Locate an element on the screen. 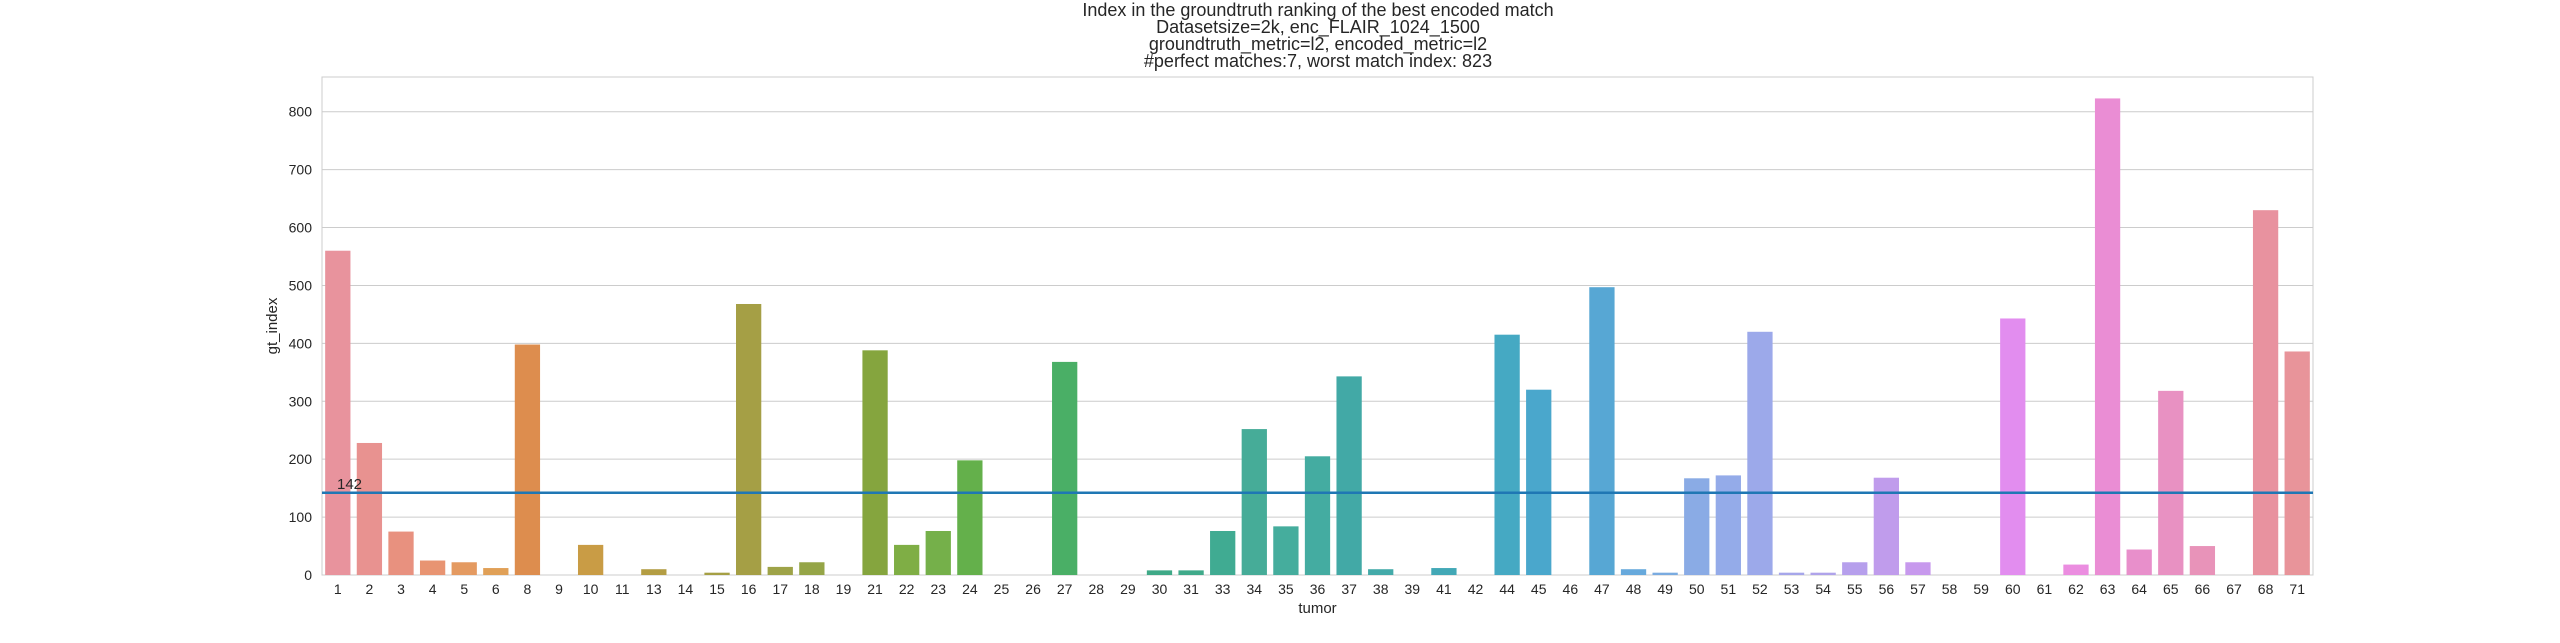  x-tick-label: 44 is located at coordinates (1507, 589).